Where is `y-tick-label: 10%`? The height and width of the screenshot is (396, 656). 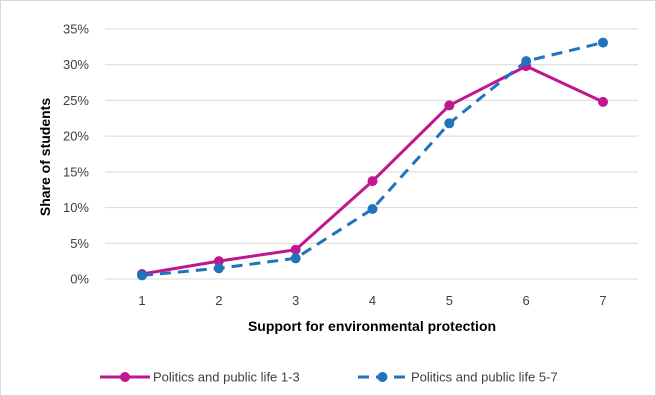
y-tick-label: 10% is located at coordinates (76, 207).